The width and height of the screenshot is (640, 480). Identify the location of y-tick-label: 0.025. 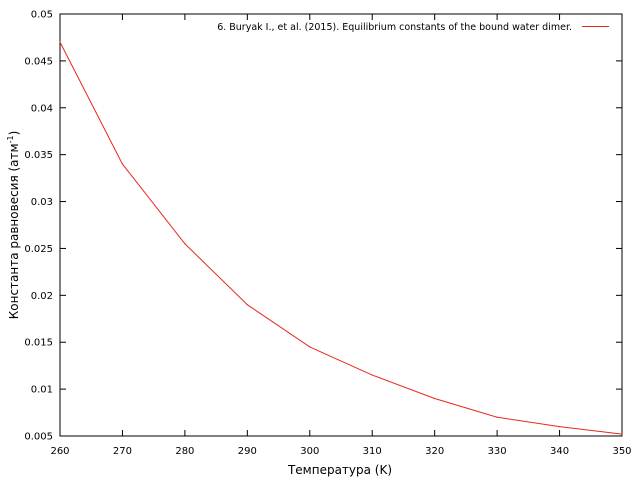
(38, 249).